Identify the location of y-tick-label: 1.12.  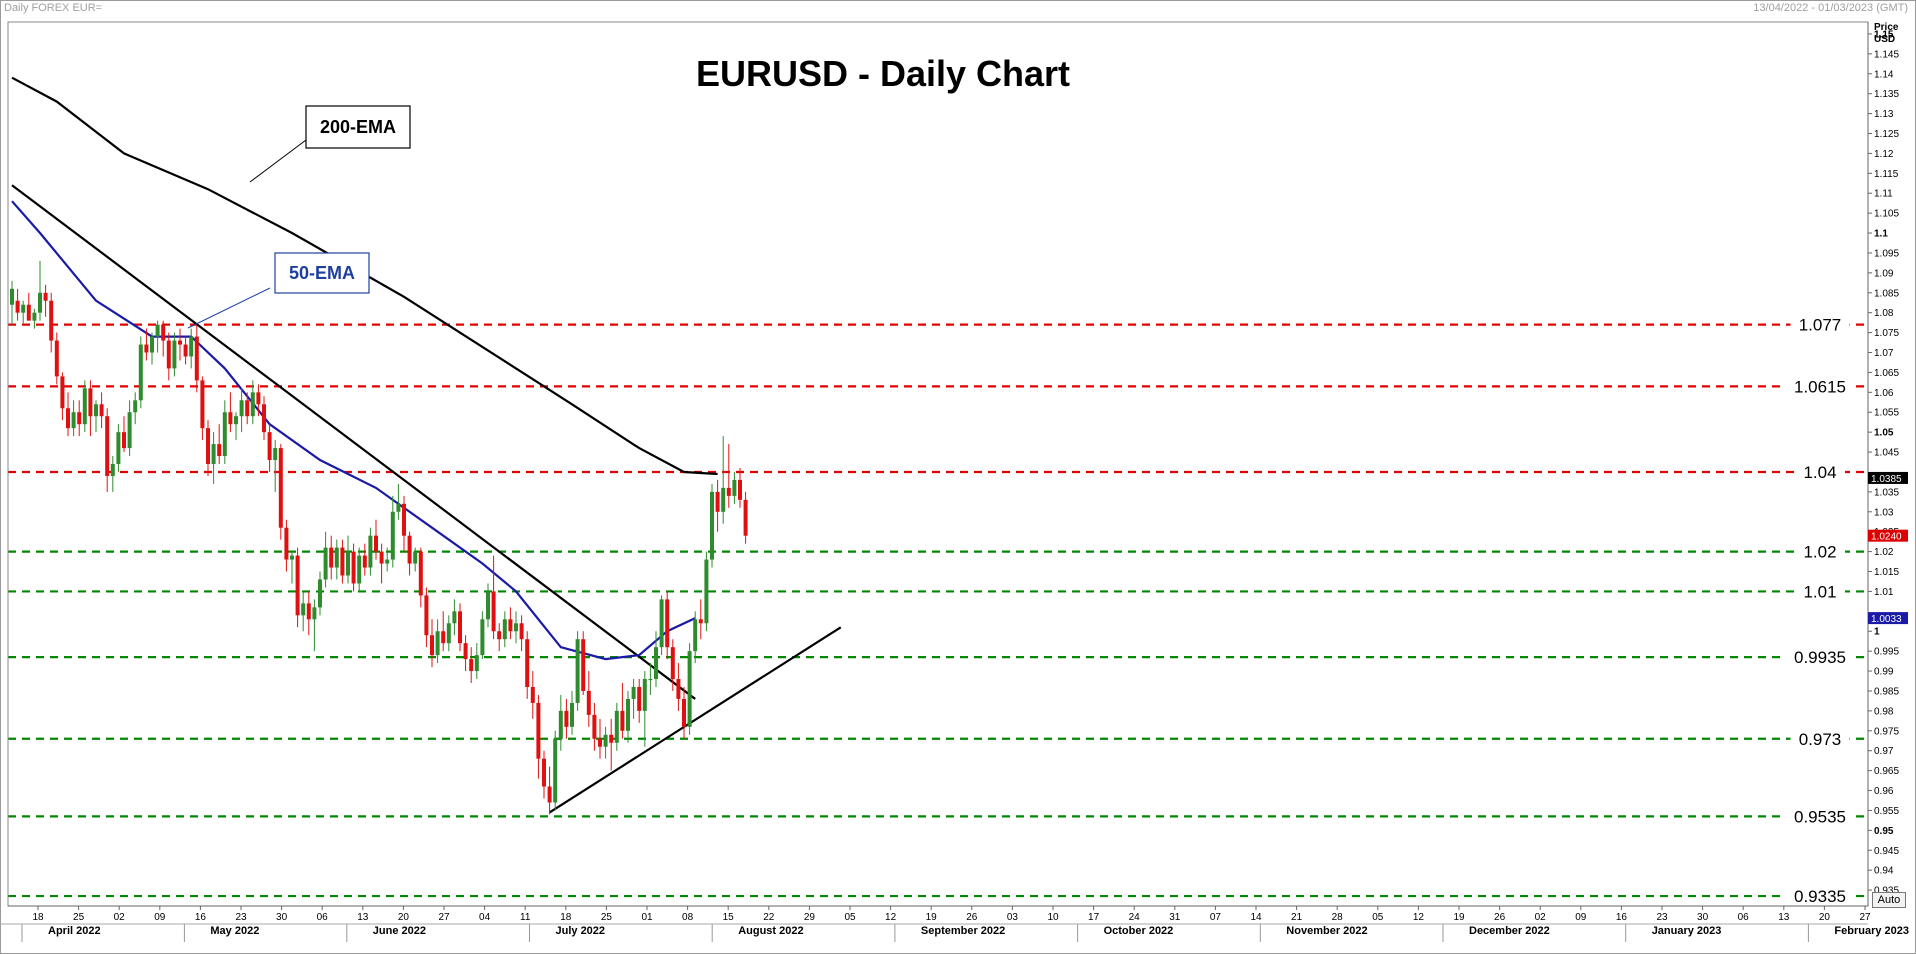
(1884, 154).